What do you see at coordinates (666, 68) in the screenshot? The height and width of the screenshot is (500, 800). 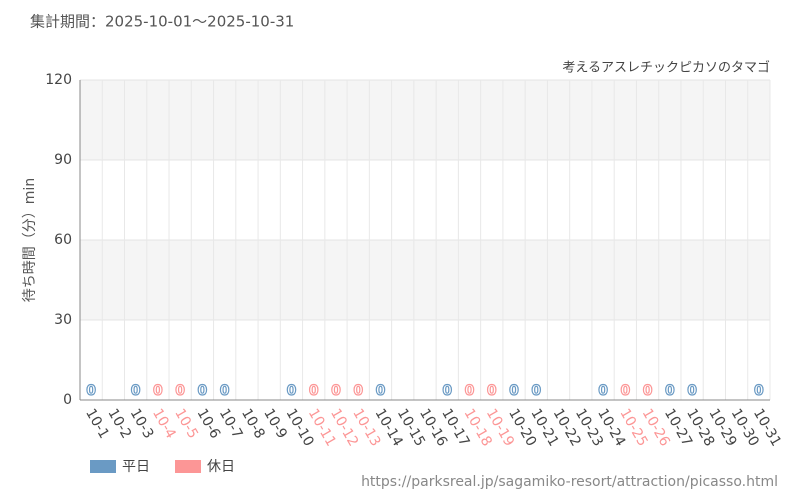 I see `chart-subtitle: 考えるアスレチックピカソのタマゴ` at bounding box center [666, 68].